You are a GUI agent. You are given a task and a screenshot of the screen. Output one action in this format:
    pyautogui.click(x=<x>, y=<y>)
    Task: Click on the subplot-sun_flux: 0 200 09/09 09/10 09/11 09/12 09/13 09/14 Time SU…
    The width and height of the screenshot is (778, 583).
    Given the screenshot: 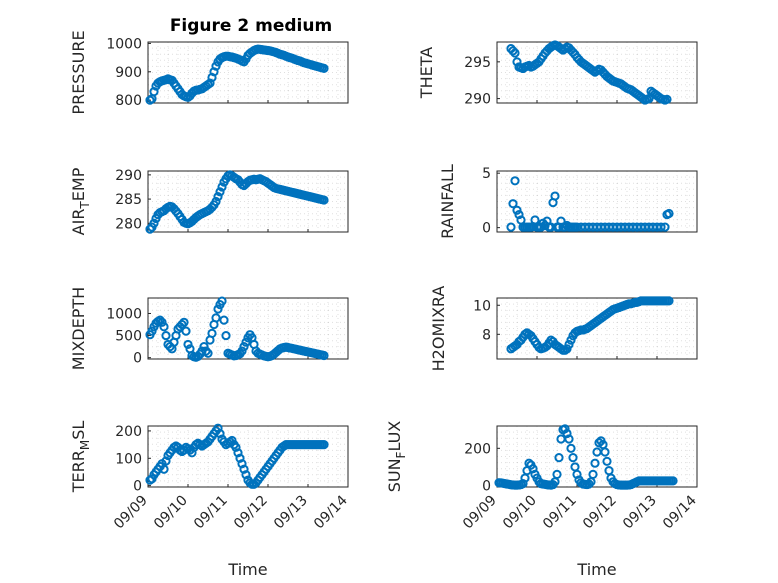 What is the action you would take?
    pyautogui.click(x=542, y=500)
    